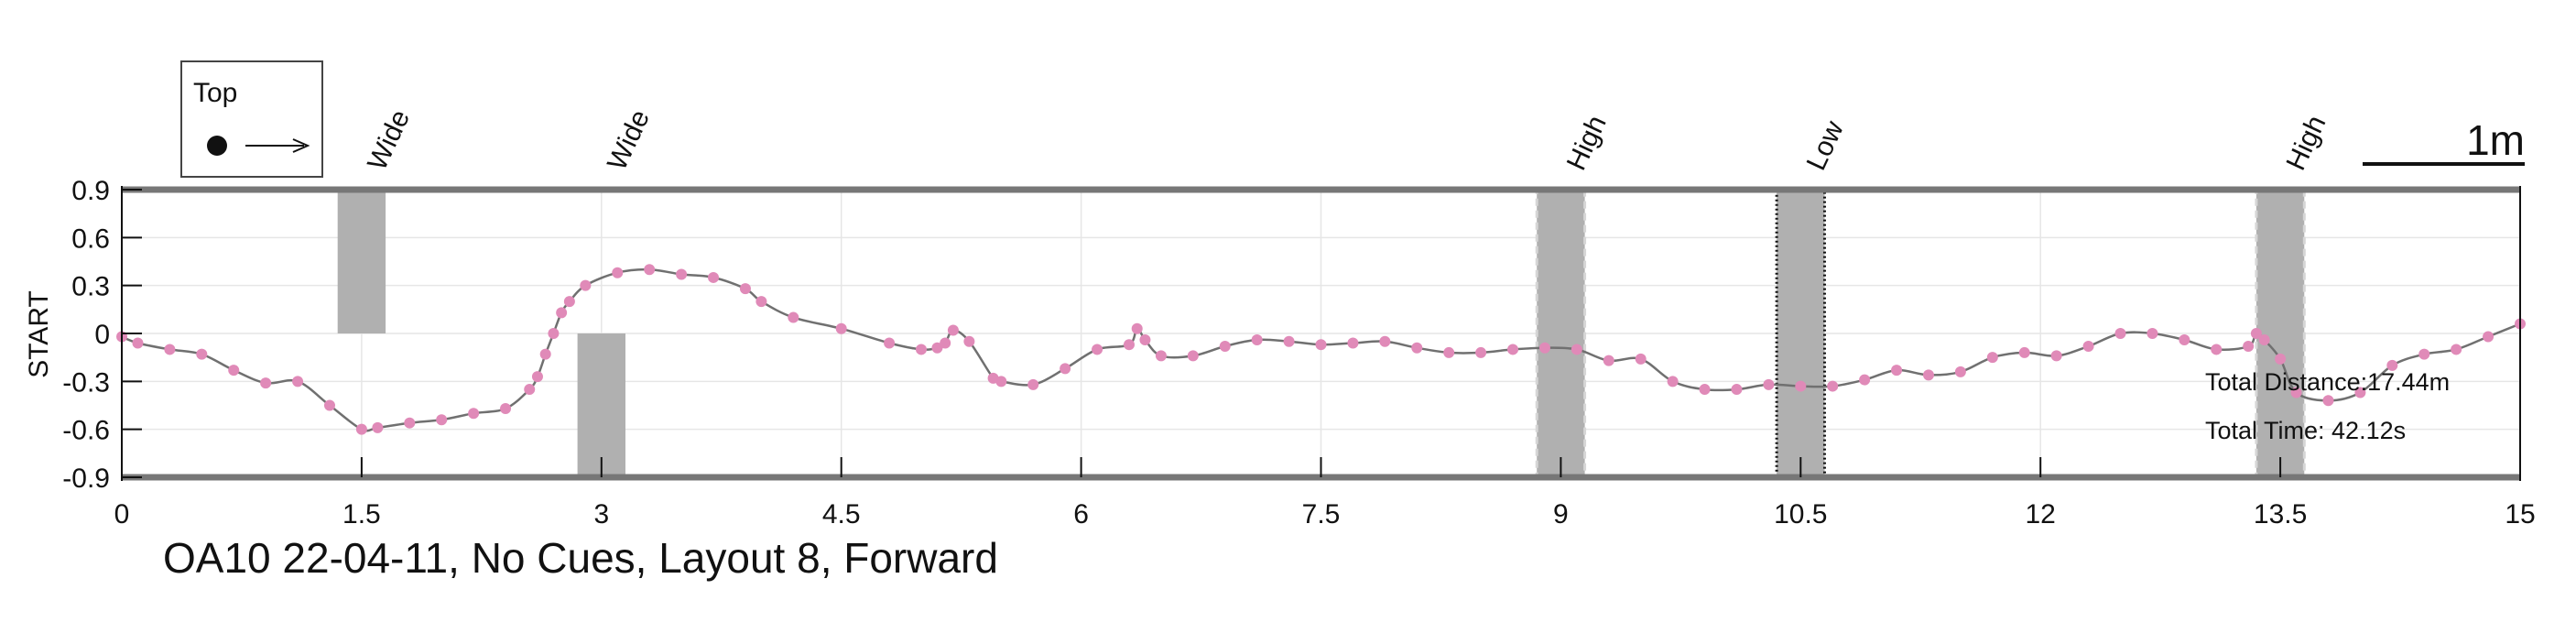 This screenshot has height=644, width=2576. What do you see at coordinates (122, 514) in the screenshot?
I see `x-tick-label-0: 0` at bounding box center [122, 514].